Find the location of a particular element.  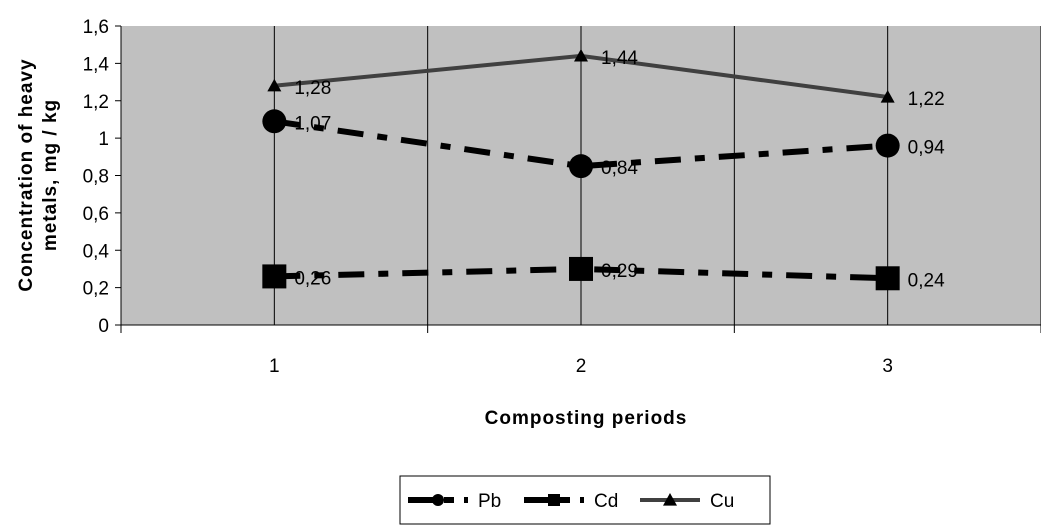

data-label-cu: 1,28 is located at coordinates (312, 88).